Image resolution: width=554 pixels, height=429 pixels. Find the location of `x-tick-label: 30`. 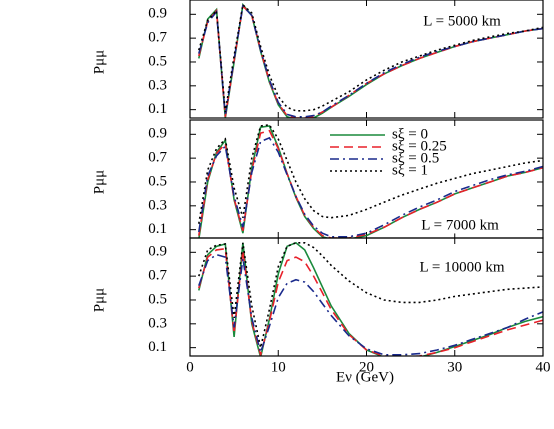

x-tick-label: 30 is located at coordinates (454, 367).